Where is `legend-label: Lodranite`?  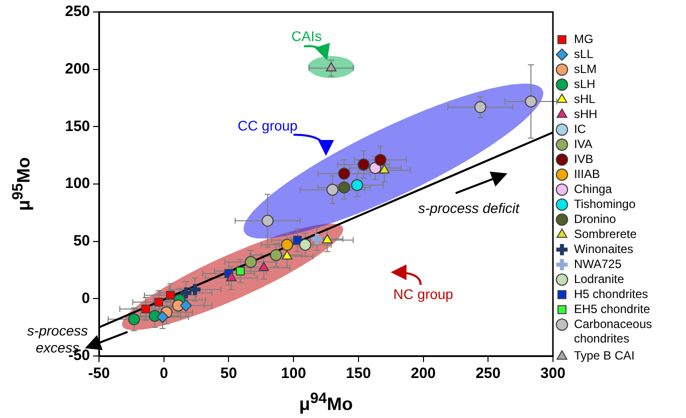
legend-label: Lodranite is located at coordinates (599, 279).